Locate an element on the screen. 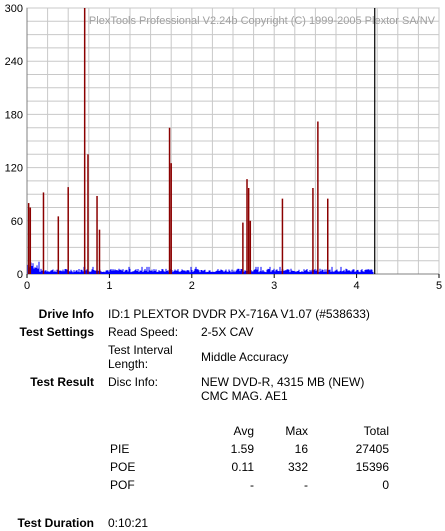  y-tick-label: 300 is located at coordinates (14, 9).